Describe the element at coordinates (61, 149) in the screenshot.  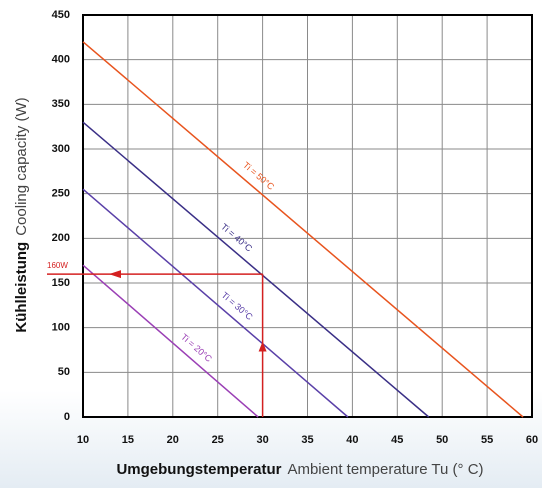
I see `y-tick-label: 300` at that location.